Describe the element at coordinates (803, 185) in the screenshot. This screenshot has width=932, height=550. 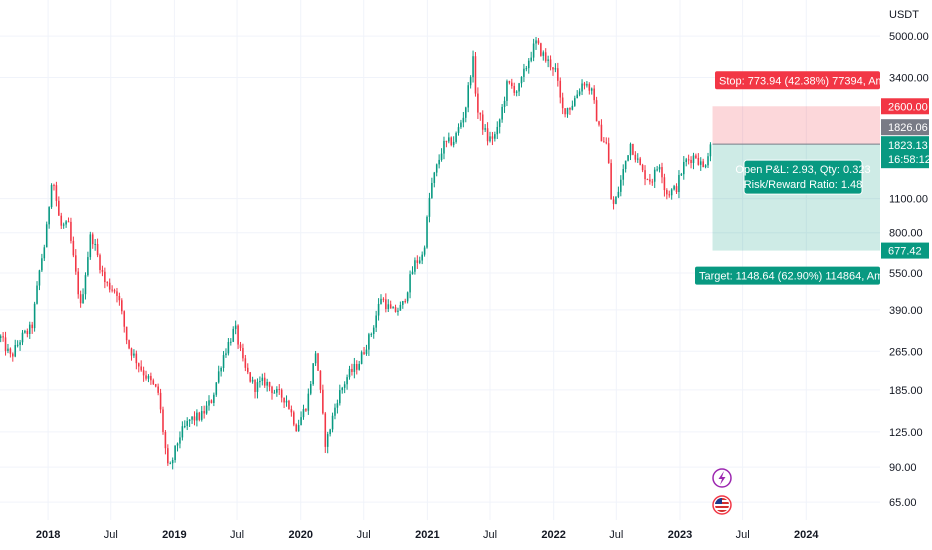
I see `risk-reward-text: Risk/Reward Ratio: 1.48` at that location.